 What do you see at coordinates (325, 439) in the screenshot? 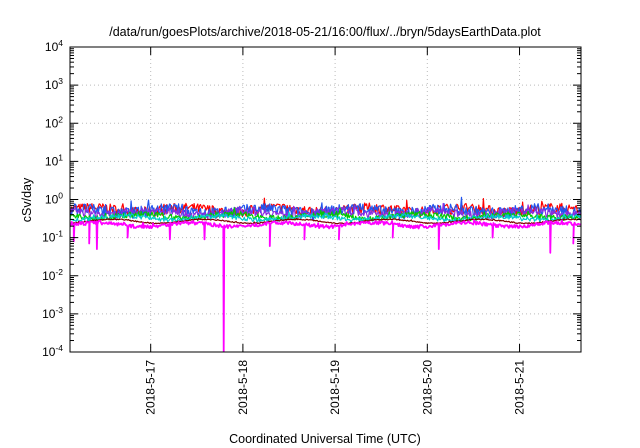
I see `x-axis-label: Coordinated Universal Time (UTC)` at bounding box center [325, 439].